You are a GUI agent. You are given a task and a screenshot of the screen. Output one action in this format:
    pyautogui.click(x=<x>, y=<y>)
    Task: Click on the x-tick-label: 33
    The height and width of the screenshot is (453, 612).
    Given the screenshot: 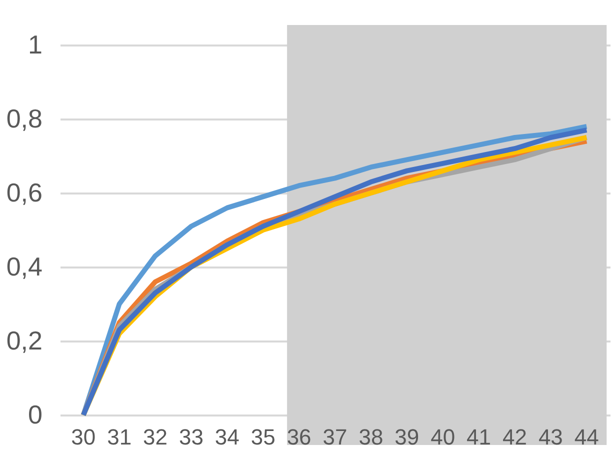 What is the action you would take?
    pyautogui.click(x=191, y=437)
    